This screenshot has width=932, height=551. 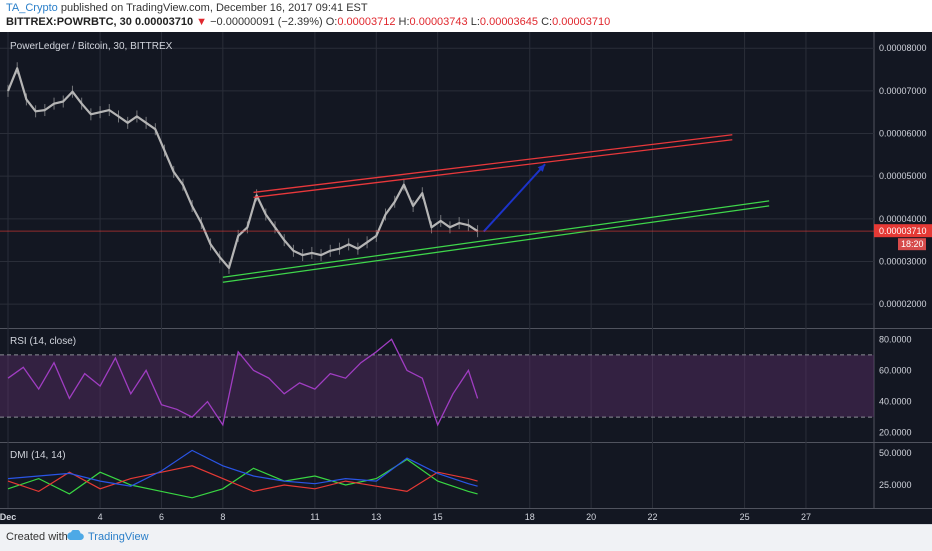 I want to click on close-label: C:, so click(x=547, y=22).